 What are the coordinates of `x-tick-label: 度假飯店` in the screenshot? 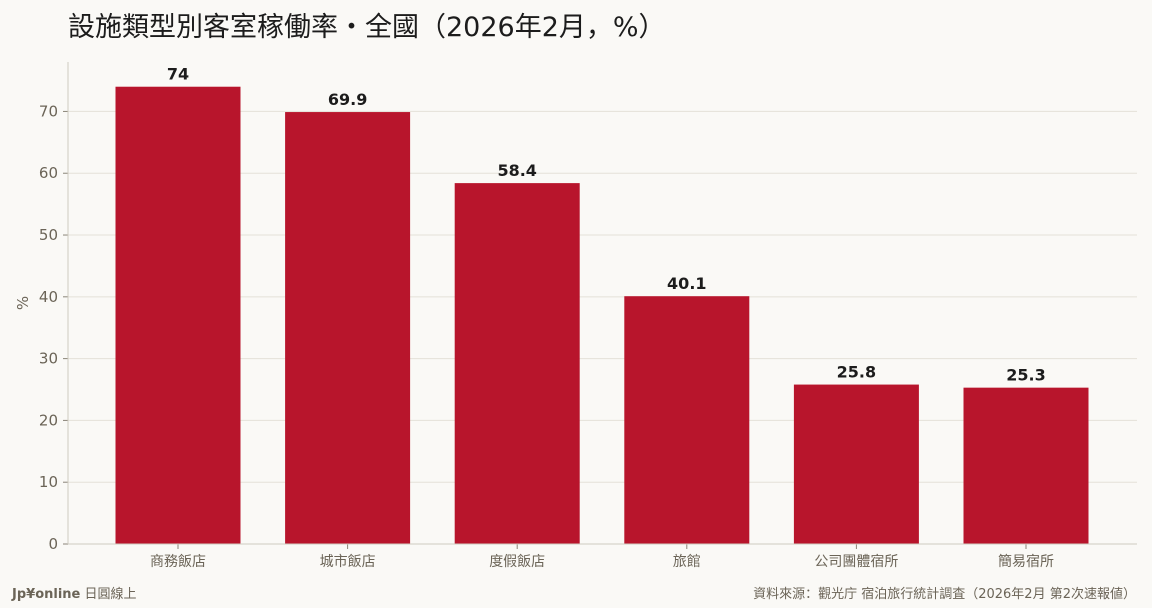 It's located at (517, 561).